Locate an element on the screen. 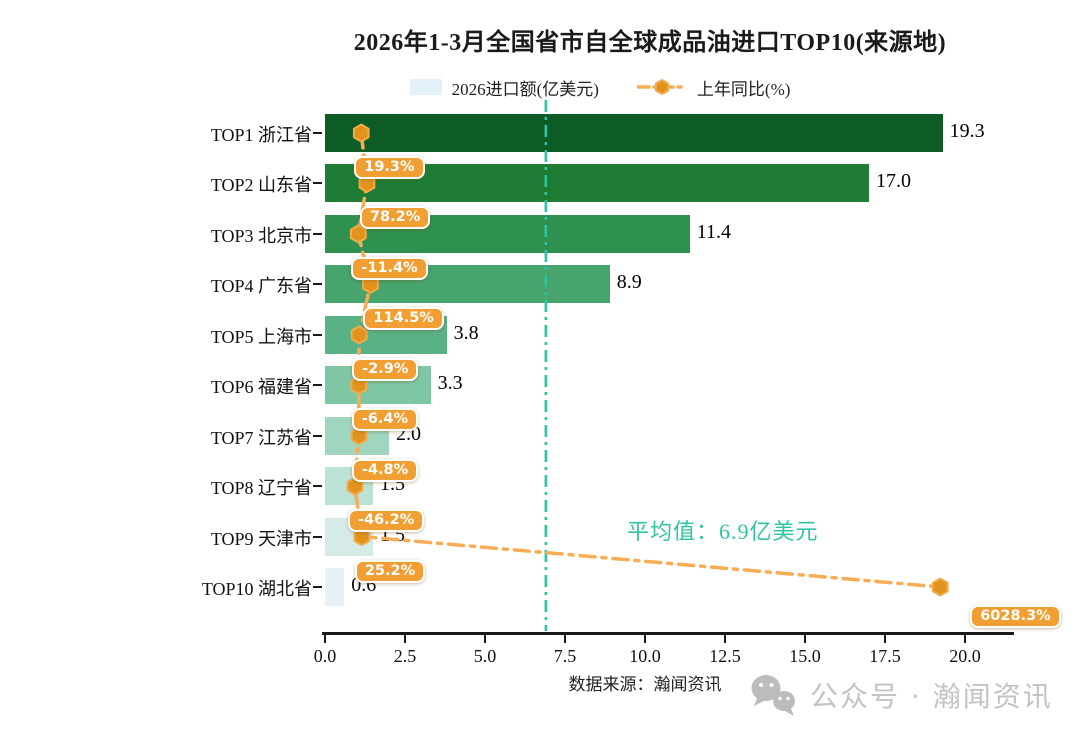 The width and height of the screenshot is (1080, 743). y-axis-label: TOP10 湖北省 is located at coordinates (256, 589).